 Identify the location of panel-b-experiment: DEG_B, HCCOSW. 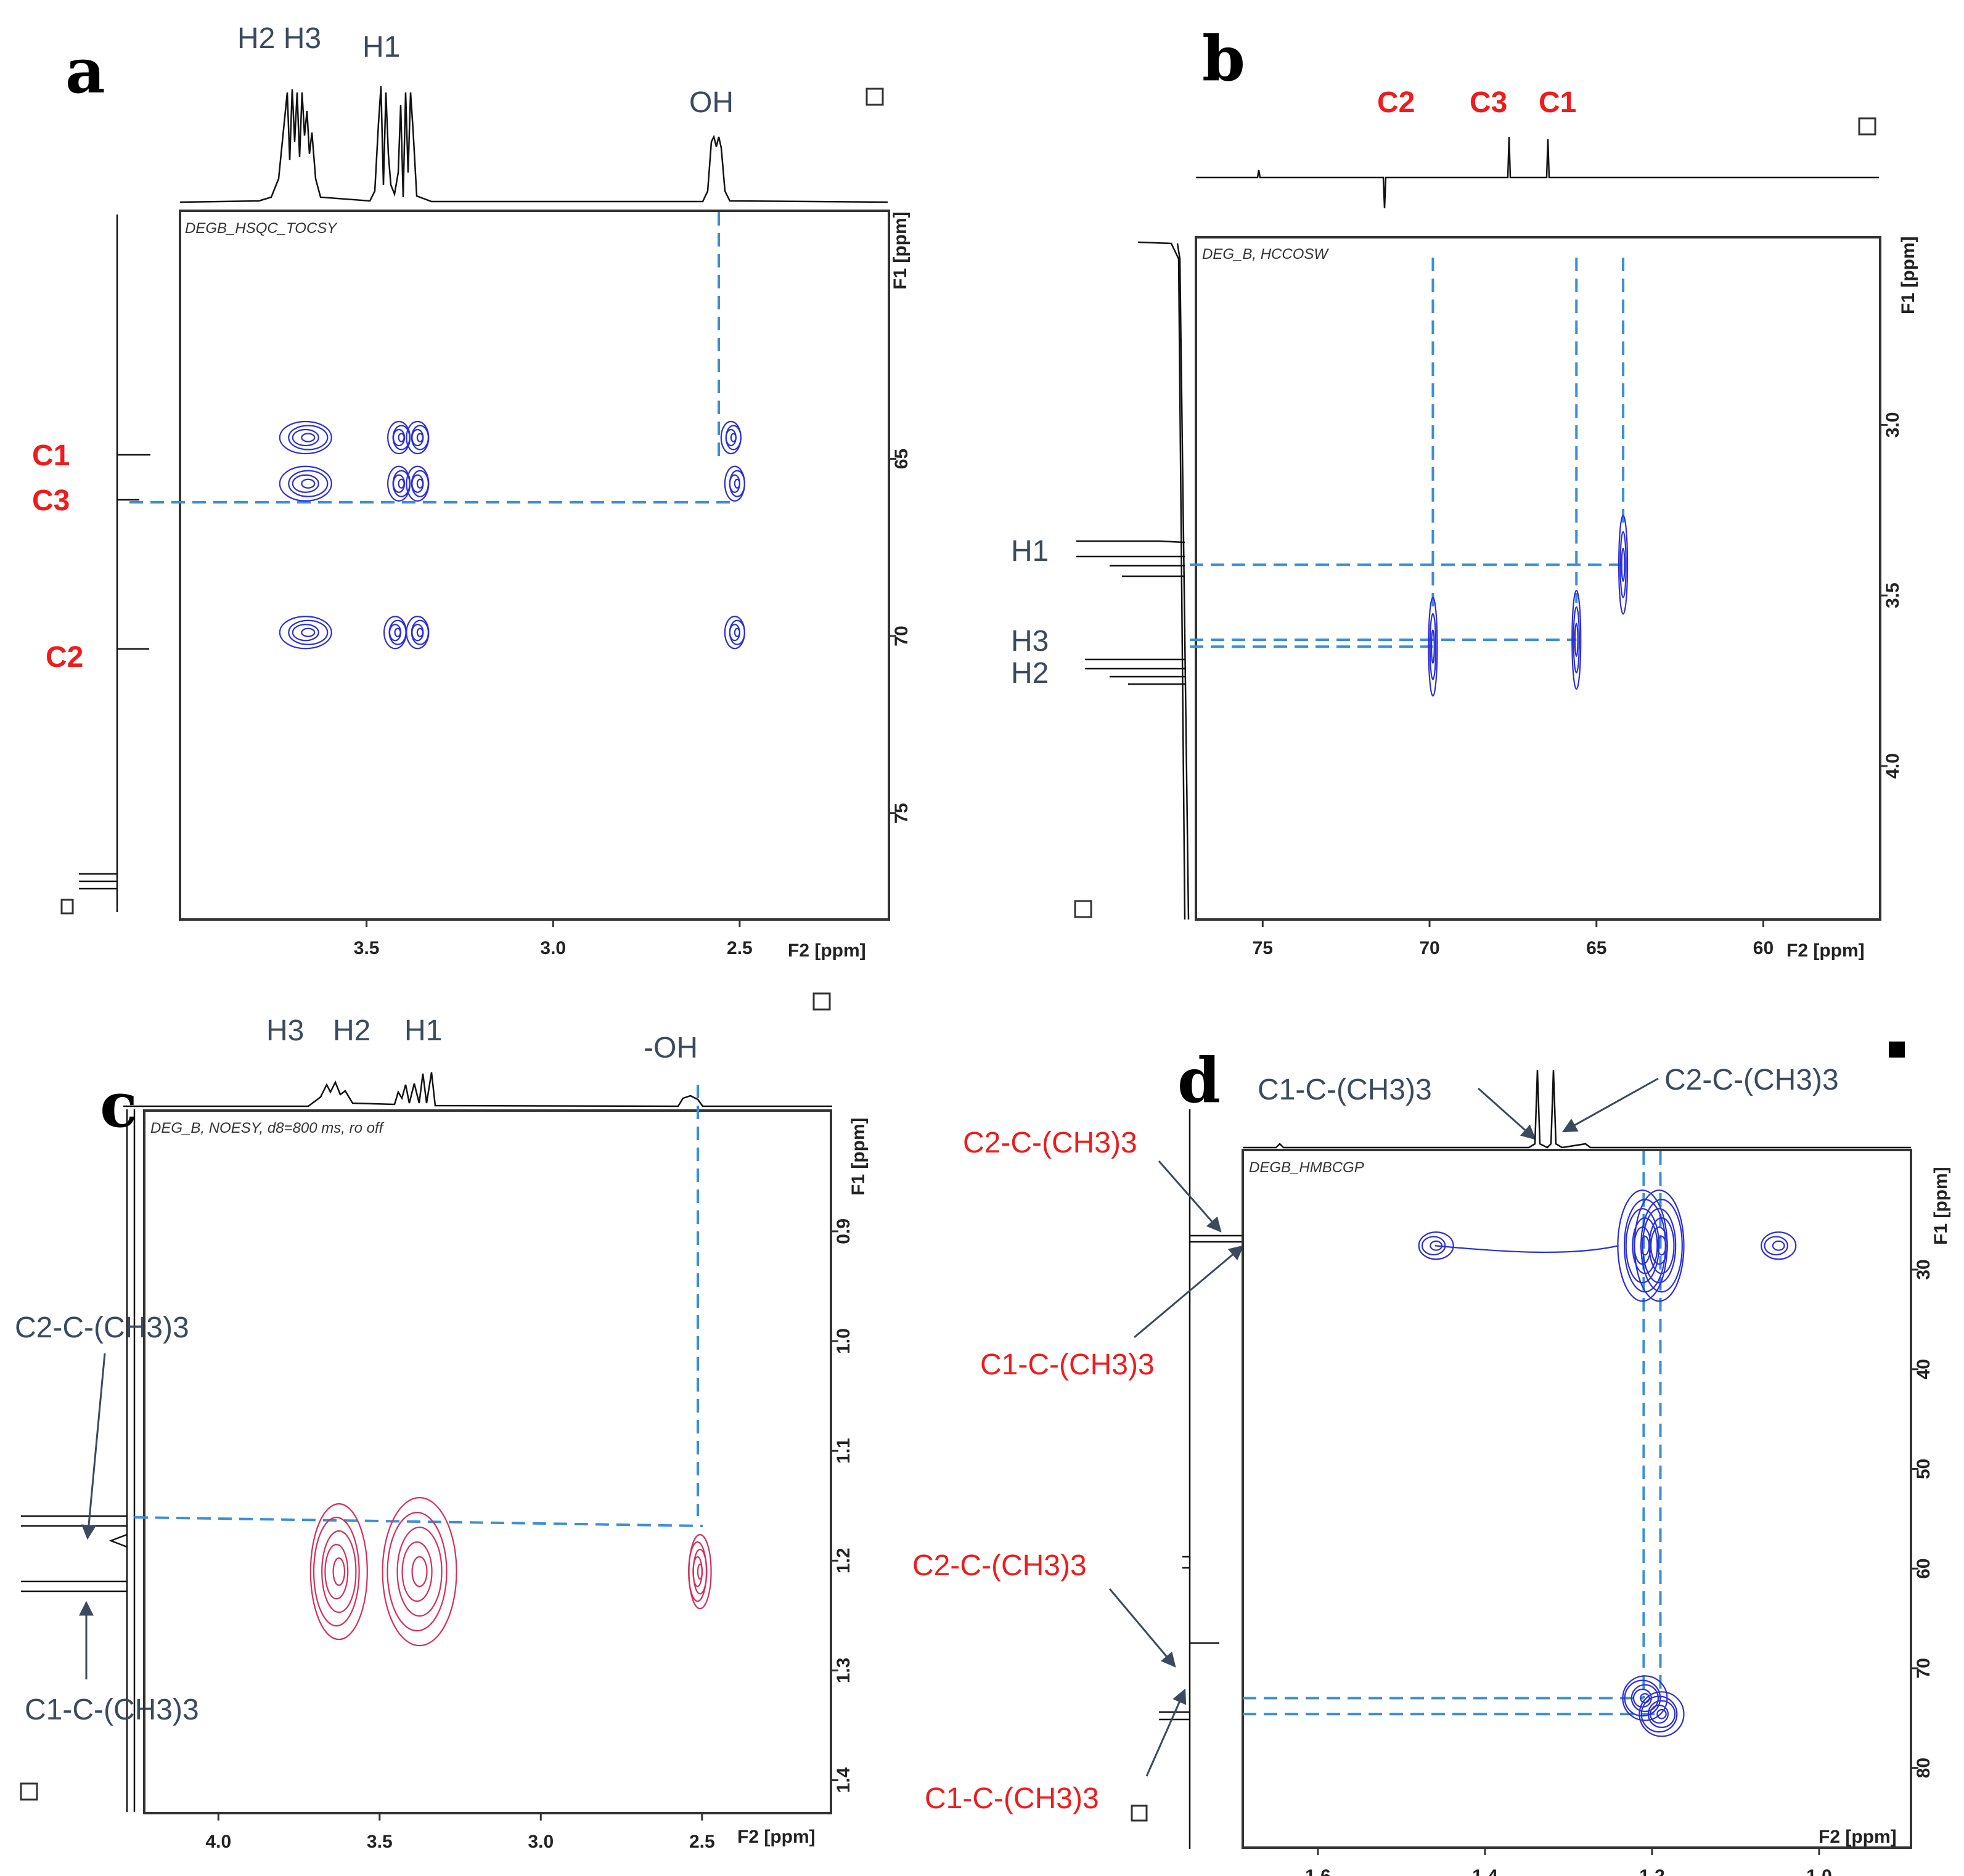
(1265, 254).